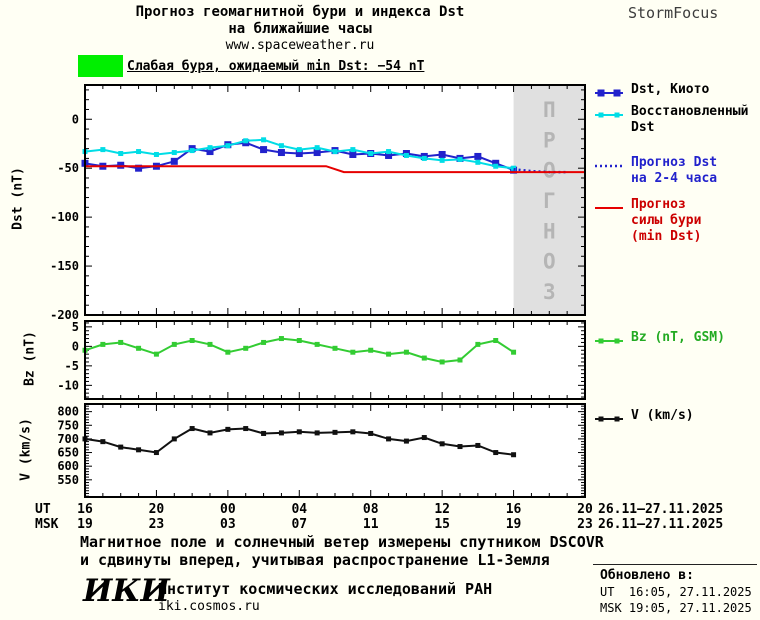  What do you see at coordinates (26, 449) in the screenshot?
I see `v-axis-label: V (km/s)` at bounding box center [26, 449].